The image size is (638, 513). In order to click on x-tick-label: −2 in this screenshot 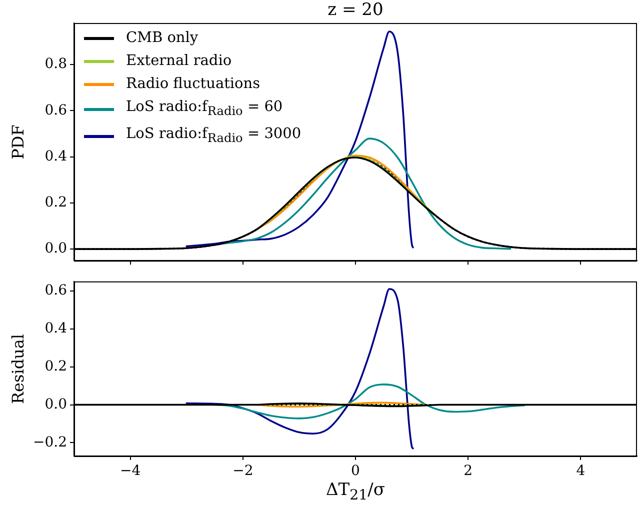, I will do `click(243, 471)`.